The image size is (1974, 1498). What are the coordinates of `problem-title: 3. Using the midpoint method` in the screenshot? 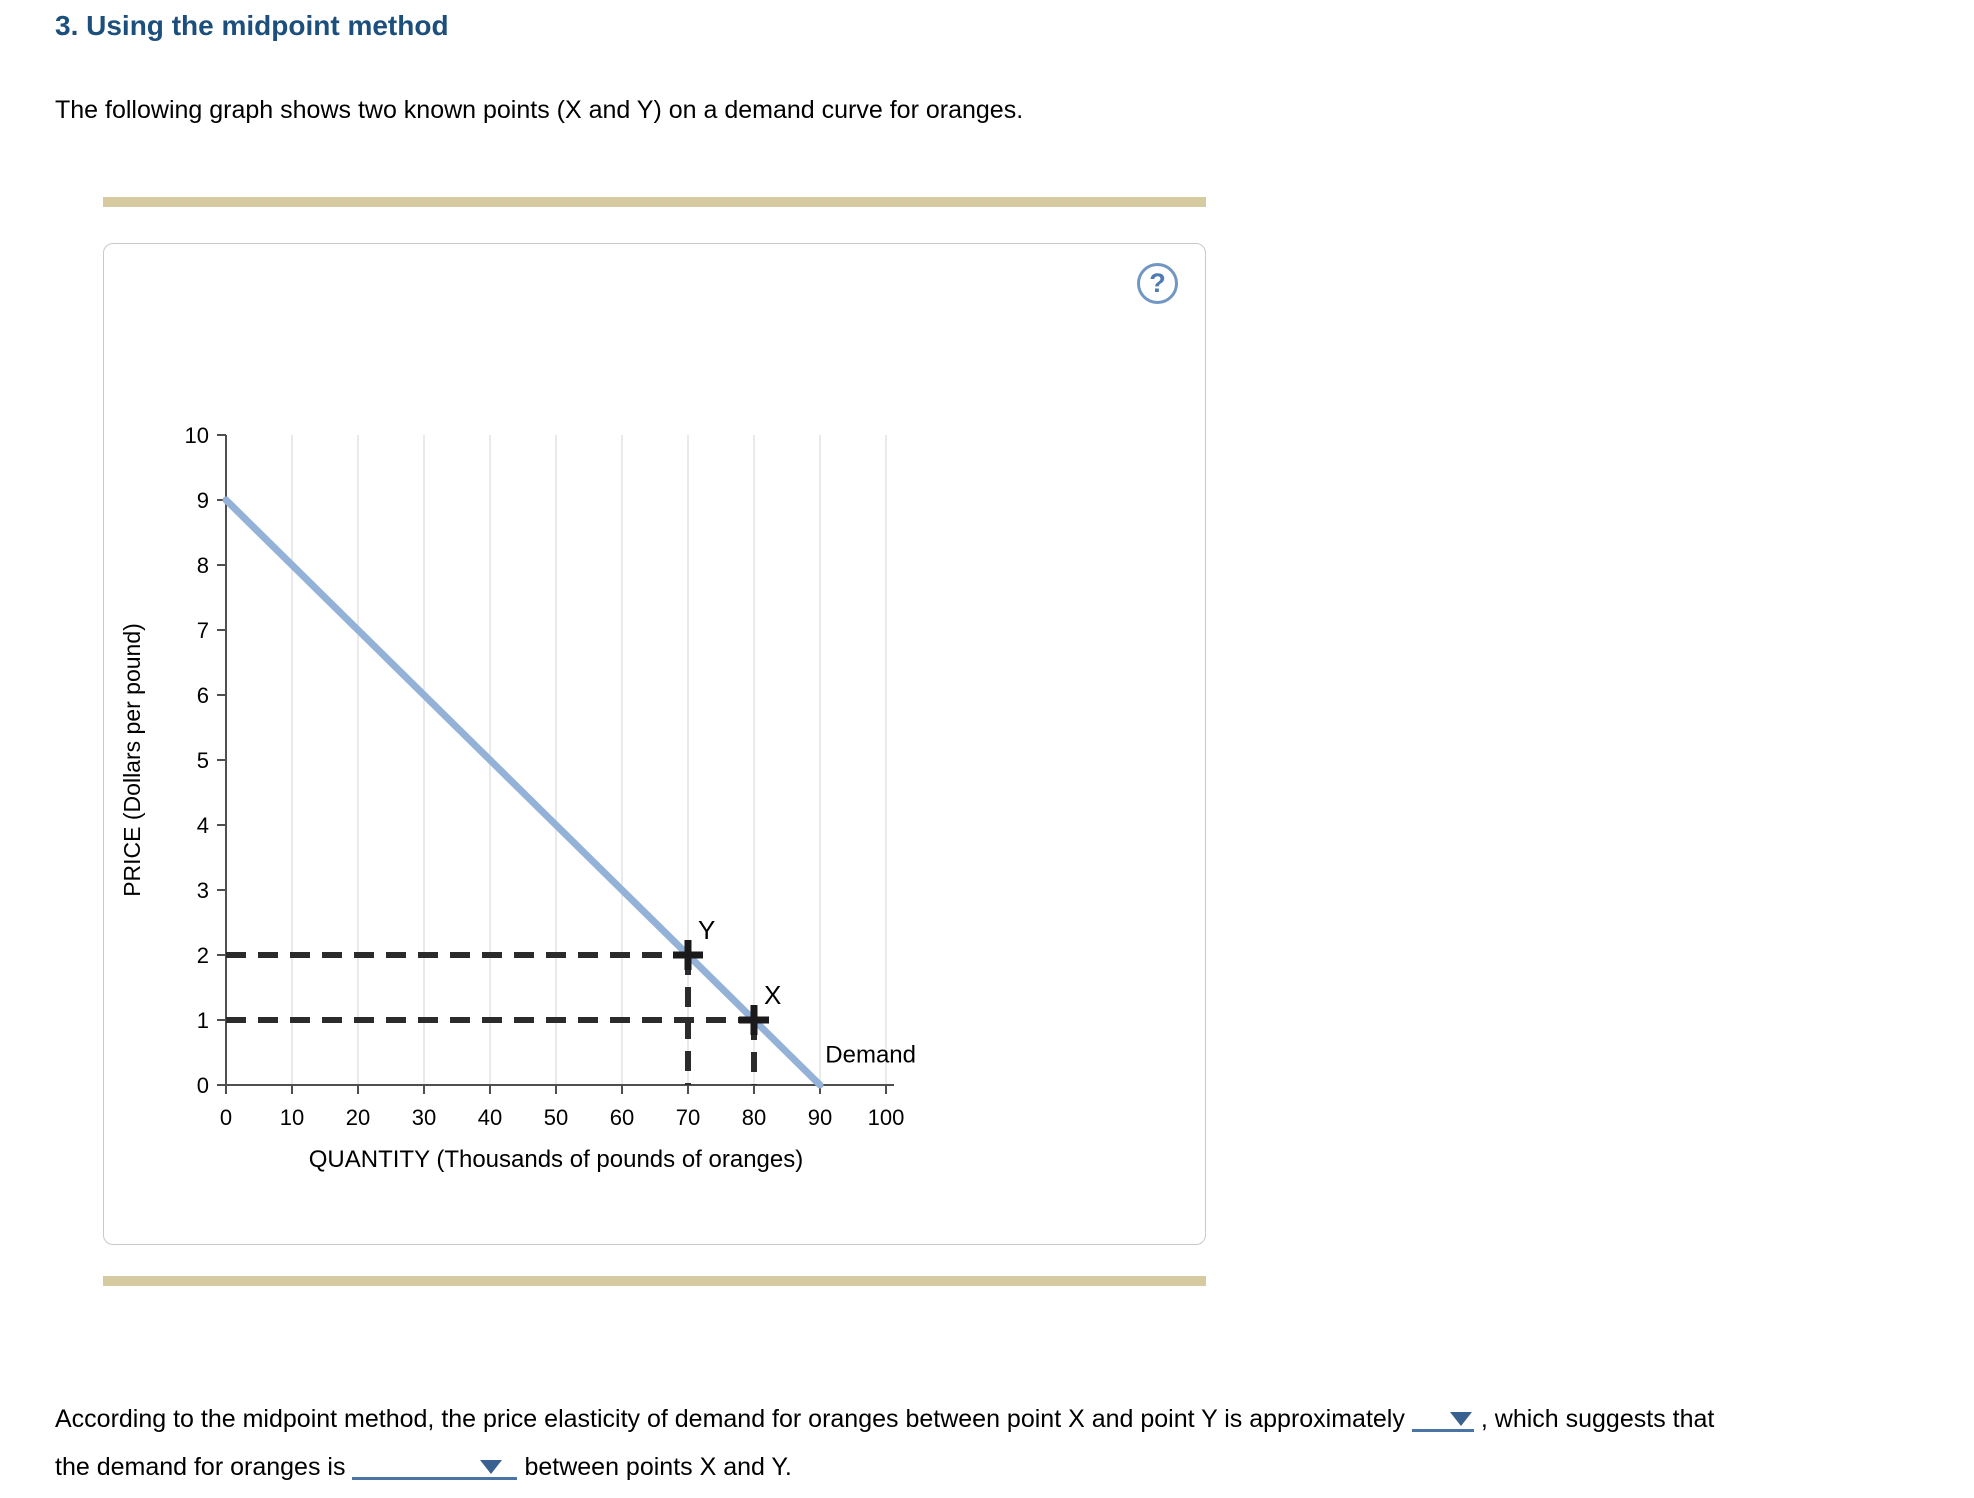 It's located at (252, 25).